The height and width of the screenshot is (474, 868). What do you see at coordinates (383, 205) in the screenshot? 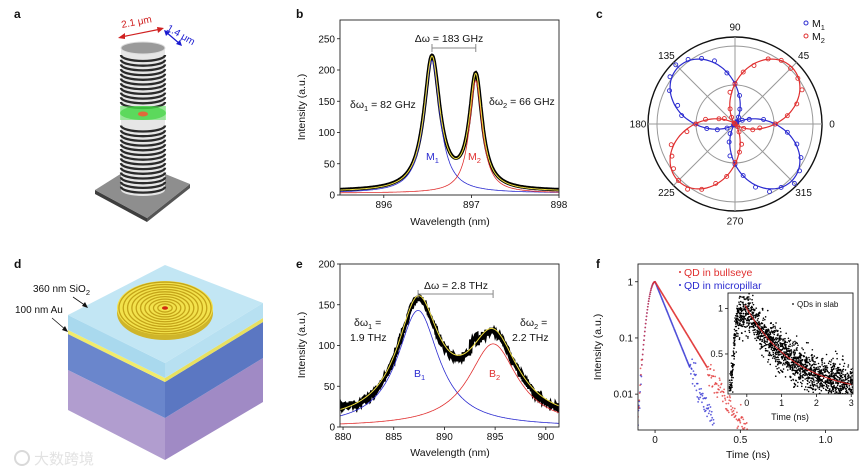
I see `x-tick-label: 896` at bounding box center [383, 205].